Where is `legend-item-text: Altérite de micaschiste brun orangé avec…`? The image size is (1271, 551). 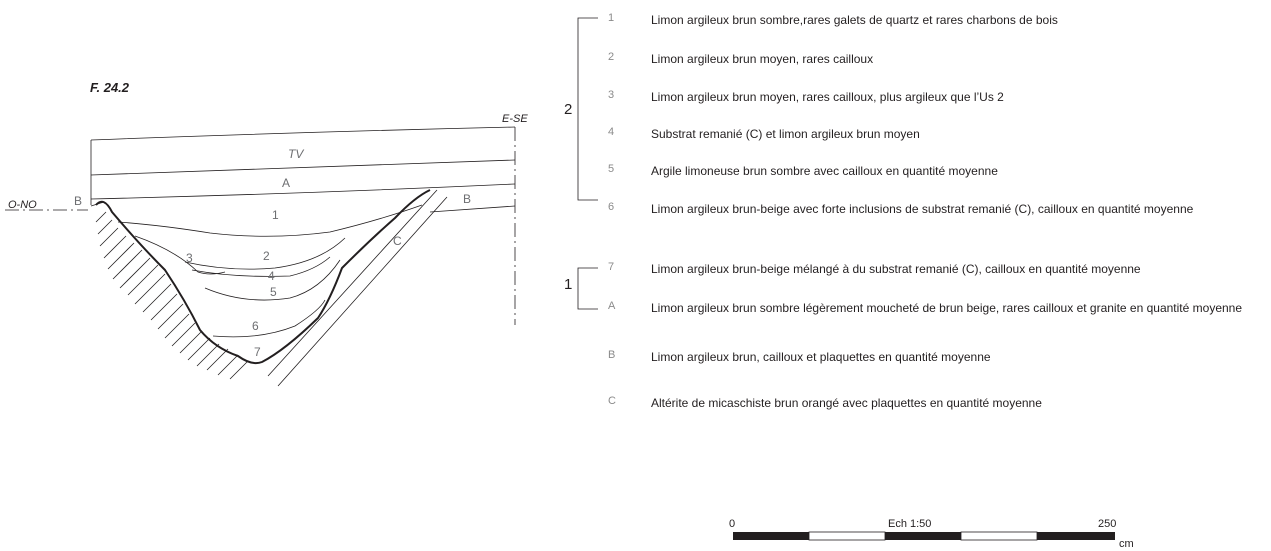 legend-item-text: Altérite de micaschiste brun orangé avec… is located at coordinates (846, 403).